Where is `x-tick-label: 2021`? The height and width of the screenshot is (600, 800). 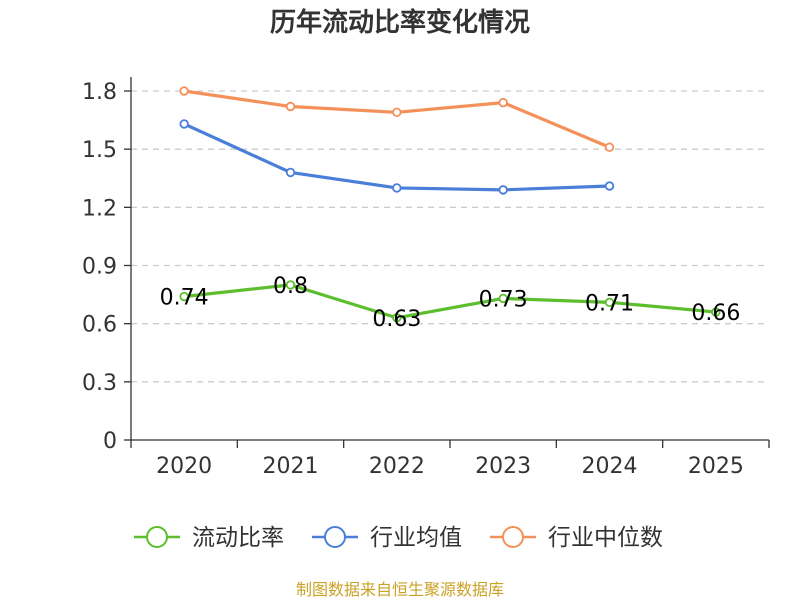
x-tick-label: 2021 is located at coordinates (291, 466).